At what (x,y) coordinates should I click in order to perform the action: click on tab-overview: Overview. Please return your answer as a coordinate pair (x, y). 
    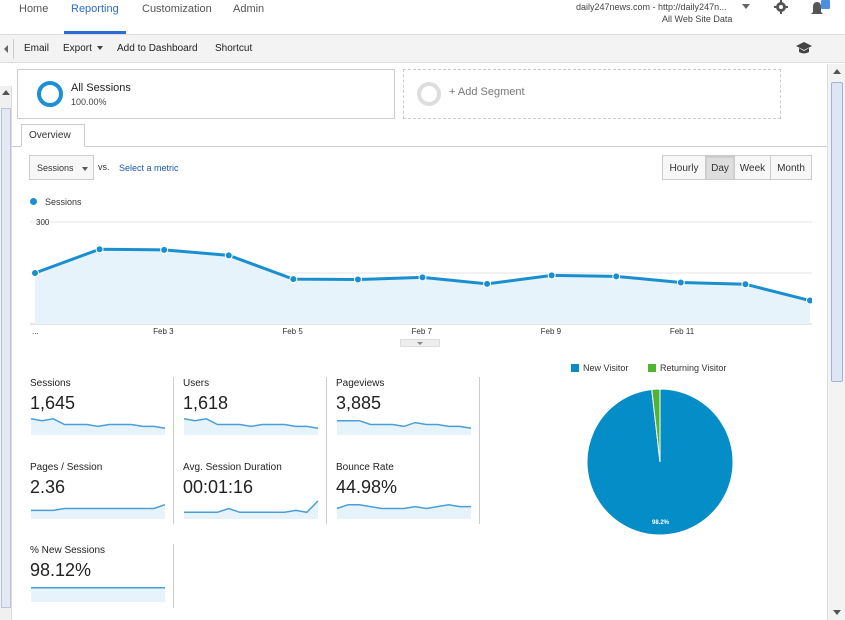
    Looking at the image, I should click on (53, 135).